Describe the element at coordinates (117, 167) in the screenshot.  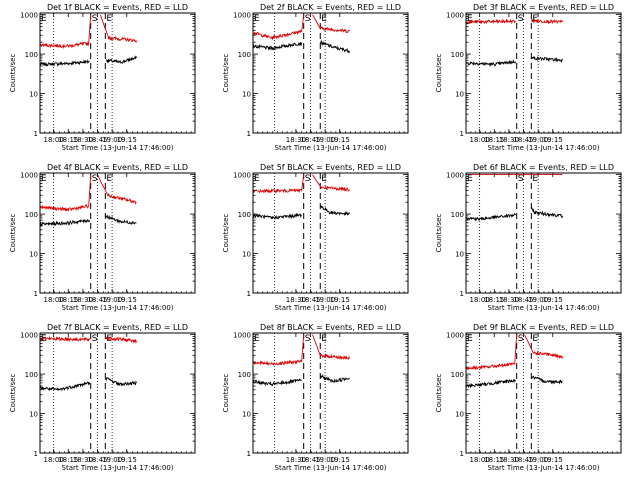
I see `panel-title: Det 4f BLACK = Events, RED = LLD` at that location.